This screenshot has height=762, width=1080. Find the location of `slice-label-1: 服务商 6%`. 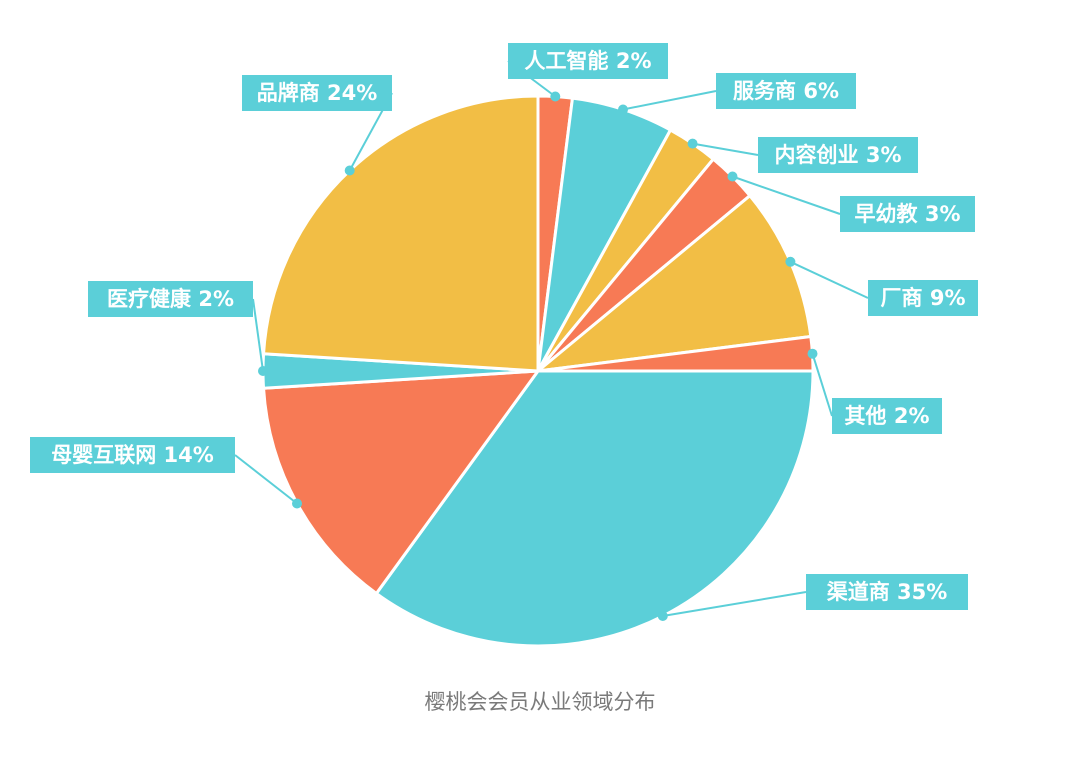

slice-label-1: 服务商 6% is located at coordinates (786, 91).